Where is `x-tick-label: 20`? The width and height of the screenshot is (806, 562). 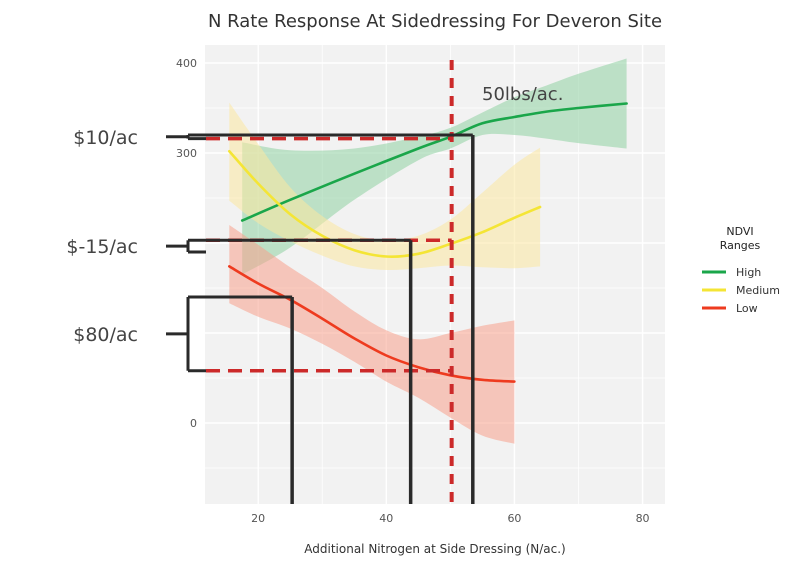
x-tick-label: 20 is located at coordinates (258, 518).